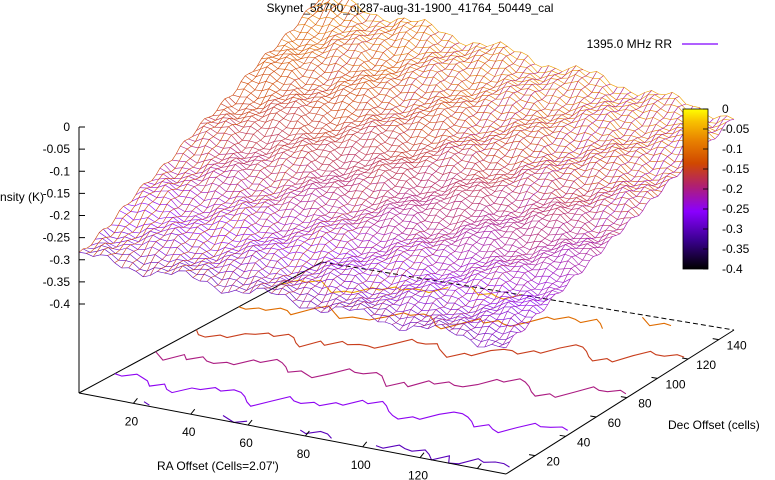 The width and height of the screenshot is (775, 480). I want to click on z-tick-label: -0.05, so click(57, 149).